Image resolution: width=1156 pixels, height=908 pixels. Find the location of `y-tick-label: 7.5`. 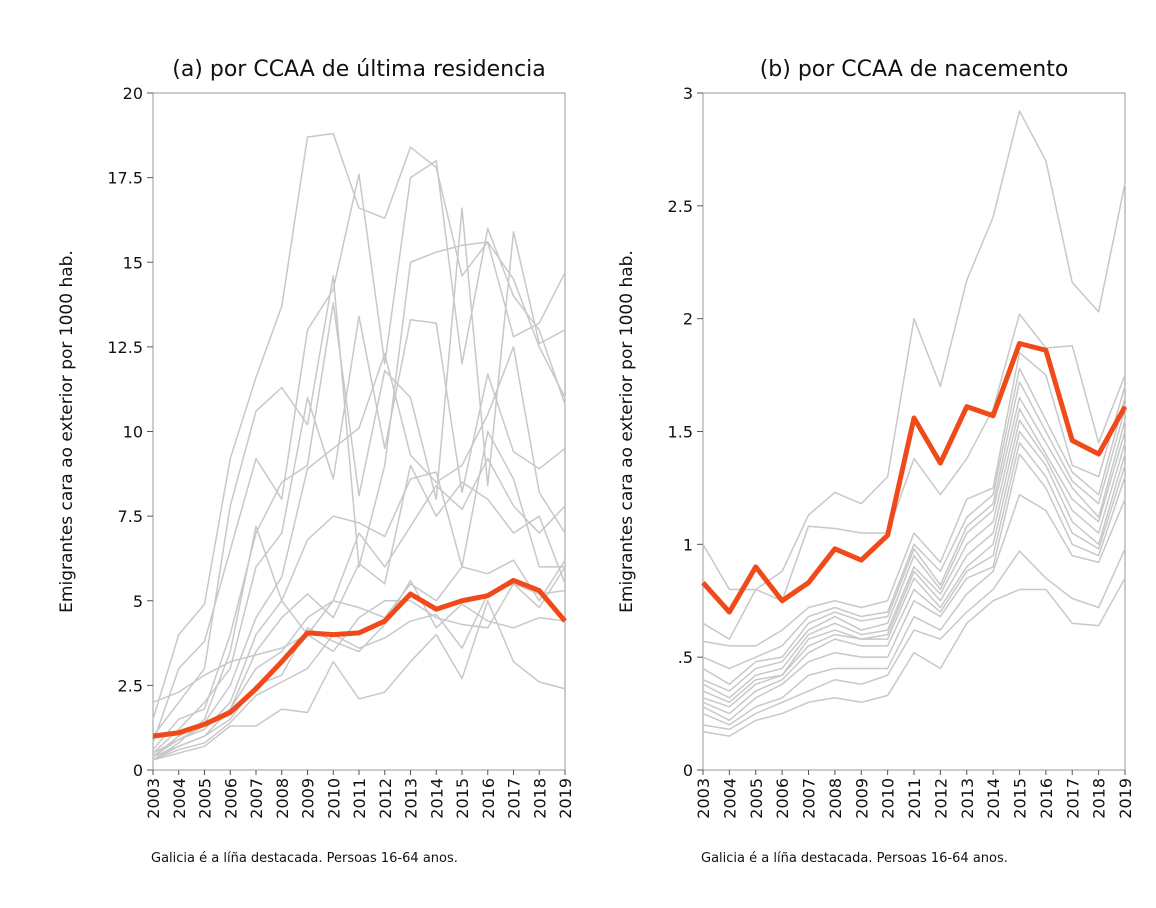

y-tick-label: 7.5 is located at coordinates (130, 516).